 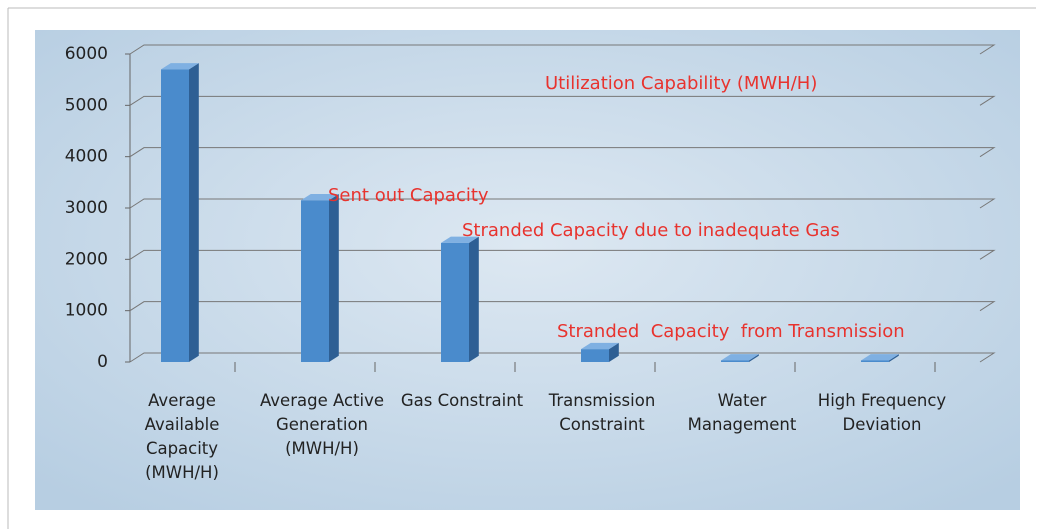 What do you see at coordinates (742, 412) in the screenshot?
I see `x-tick-label: Water Management` at bounding box center [742, 412].